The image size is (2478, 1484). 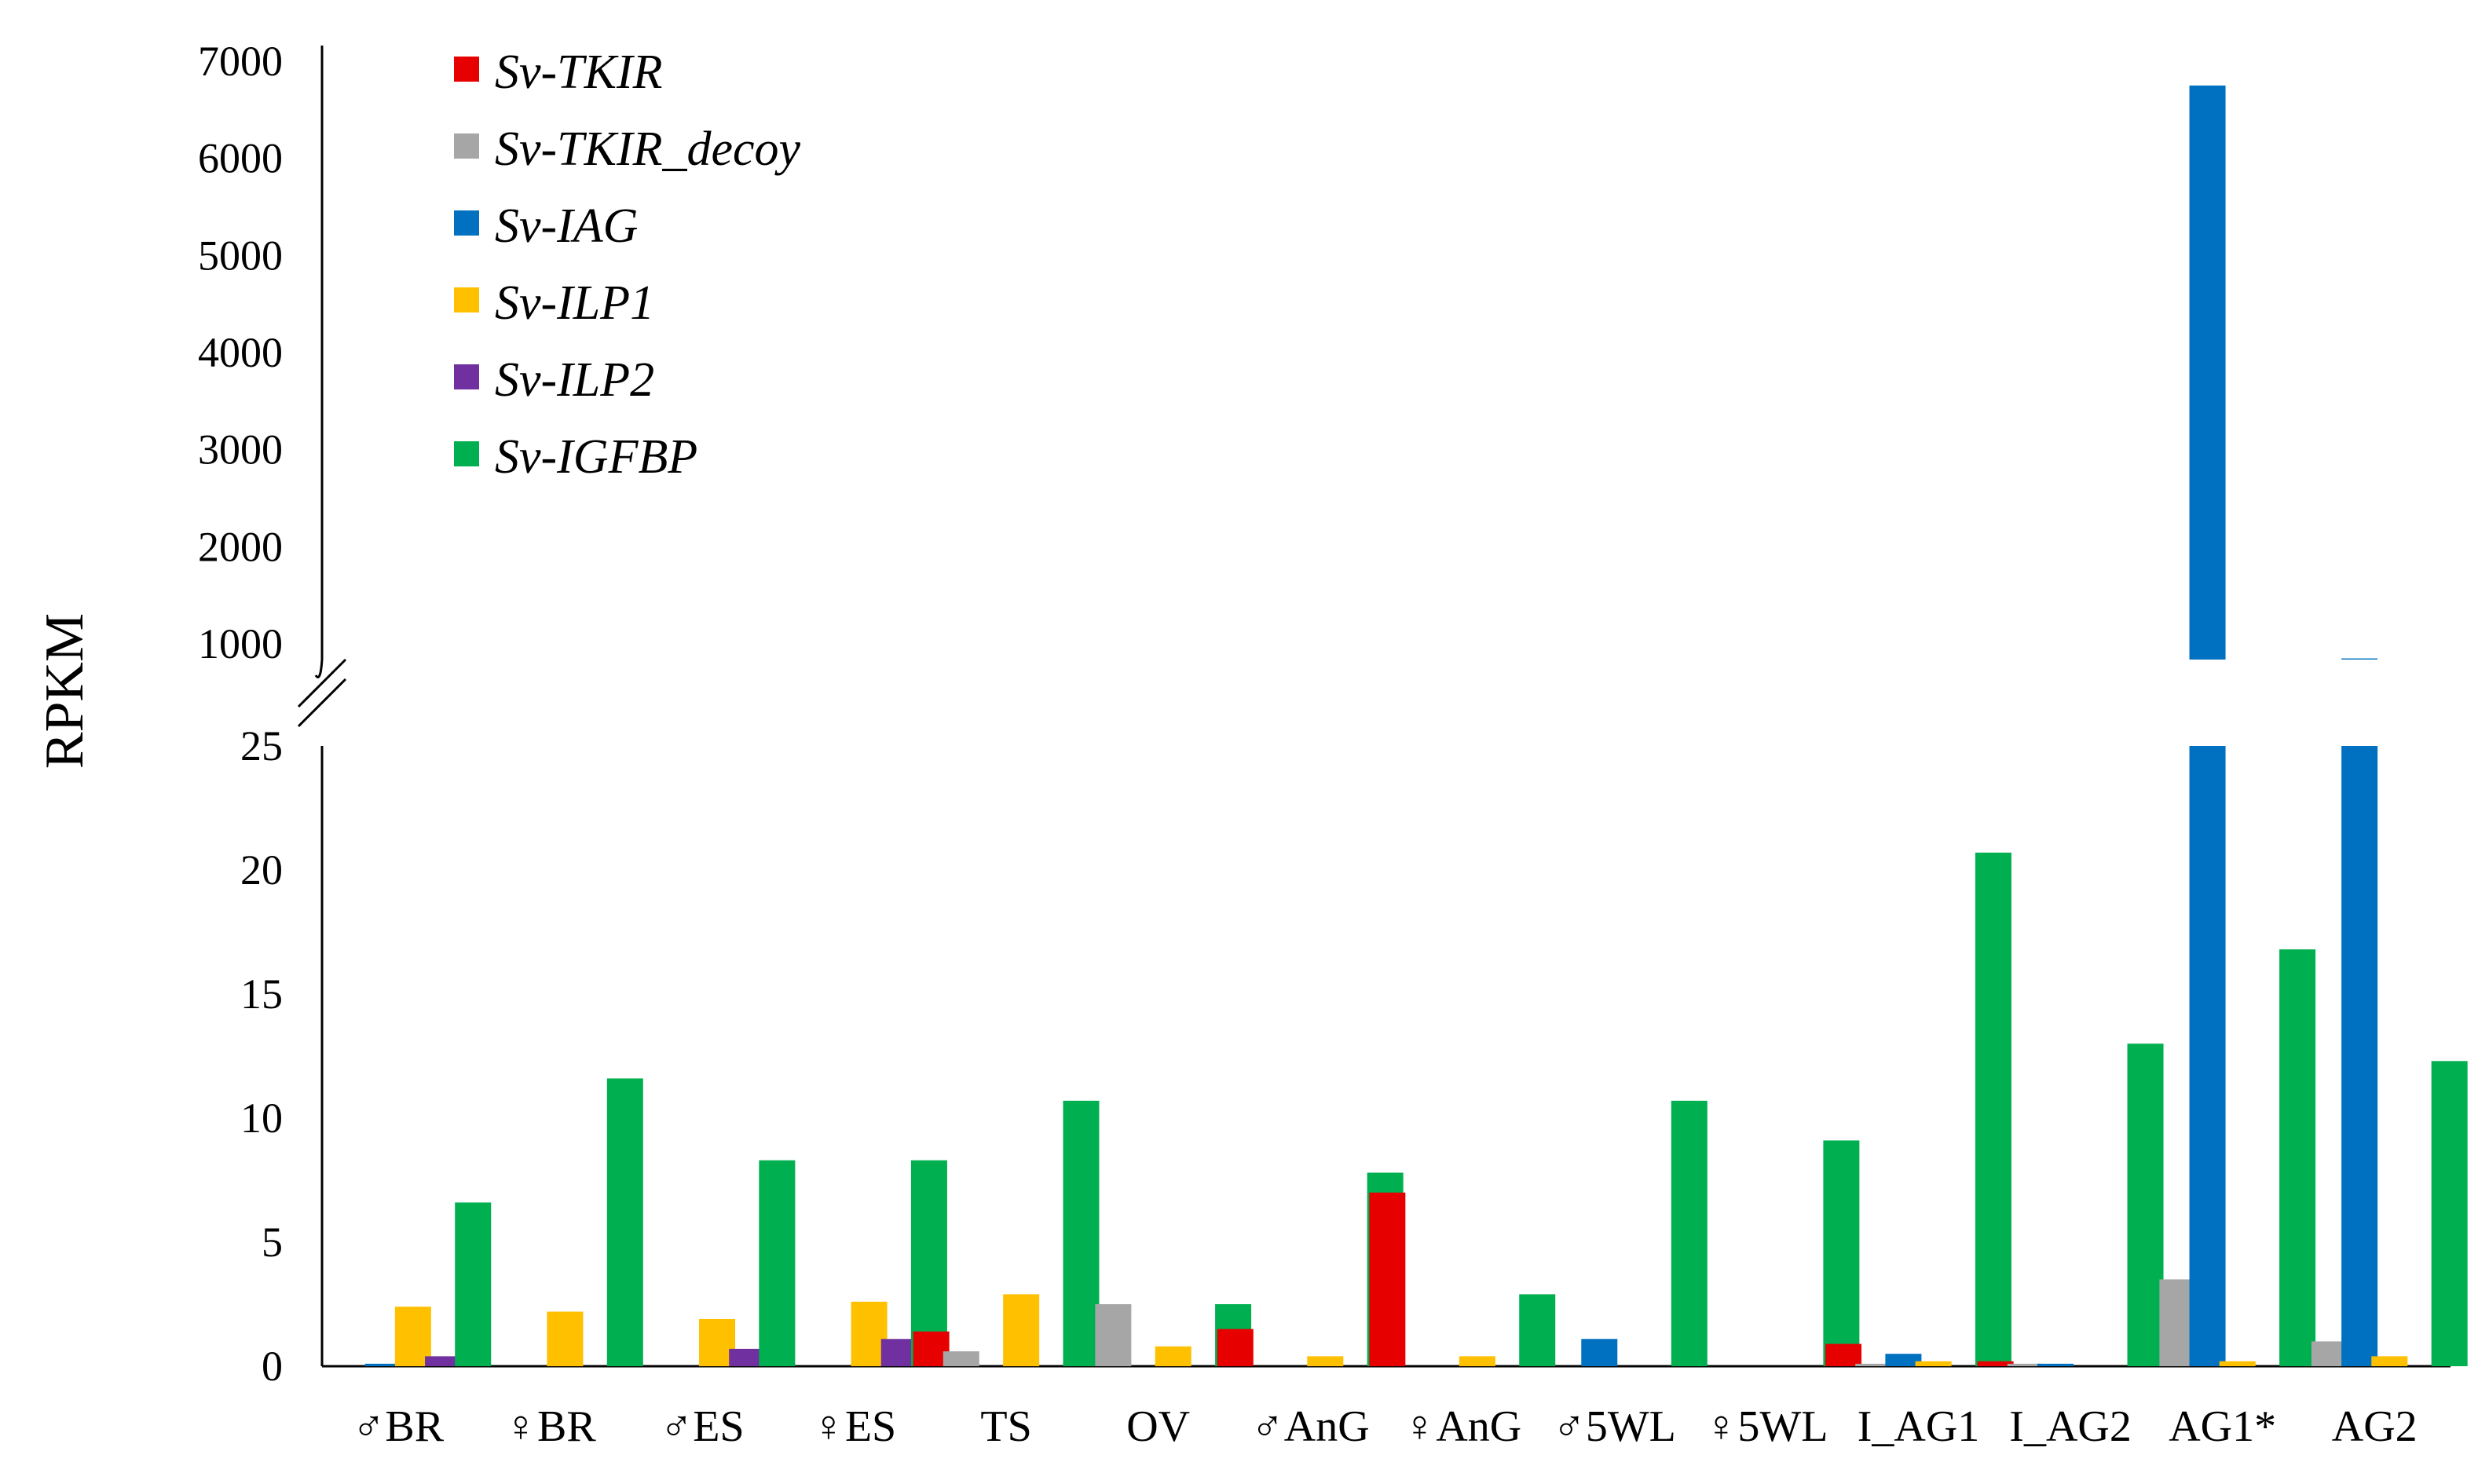 What do you see at coordinates (1537, 1330) in the screenshot?
I see `bar-sv-igfbp-ang` at bounding box center [1537, 1330].